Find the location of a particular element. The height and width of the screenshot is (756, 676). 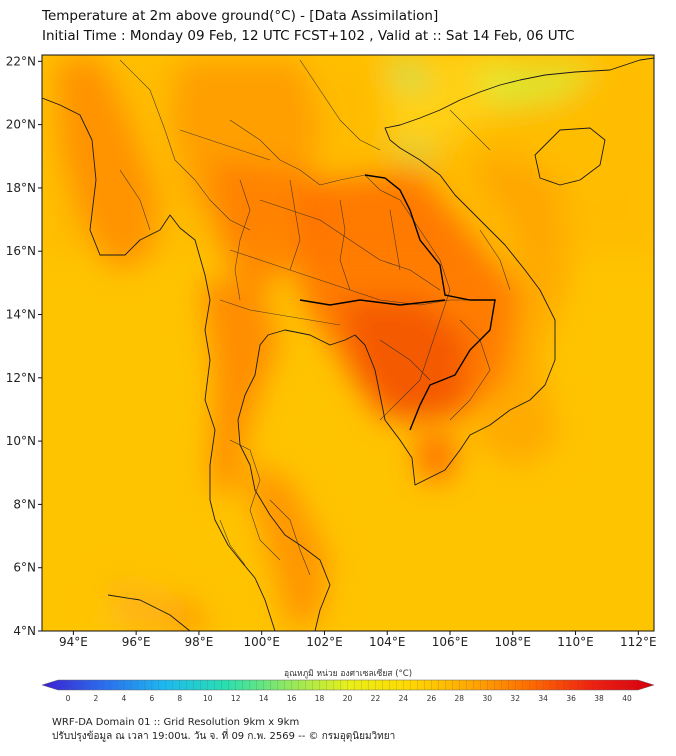

lon-tick-label: 106°E is located at coordinates (450, 642).